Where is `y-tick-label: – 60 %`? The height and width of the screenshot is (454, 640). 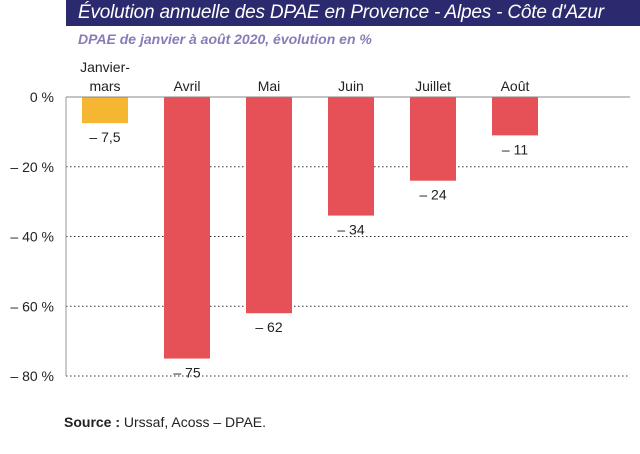
y-tick-label: – 60 % is located at coordinates (32, 306).